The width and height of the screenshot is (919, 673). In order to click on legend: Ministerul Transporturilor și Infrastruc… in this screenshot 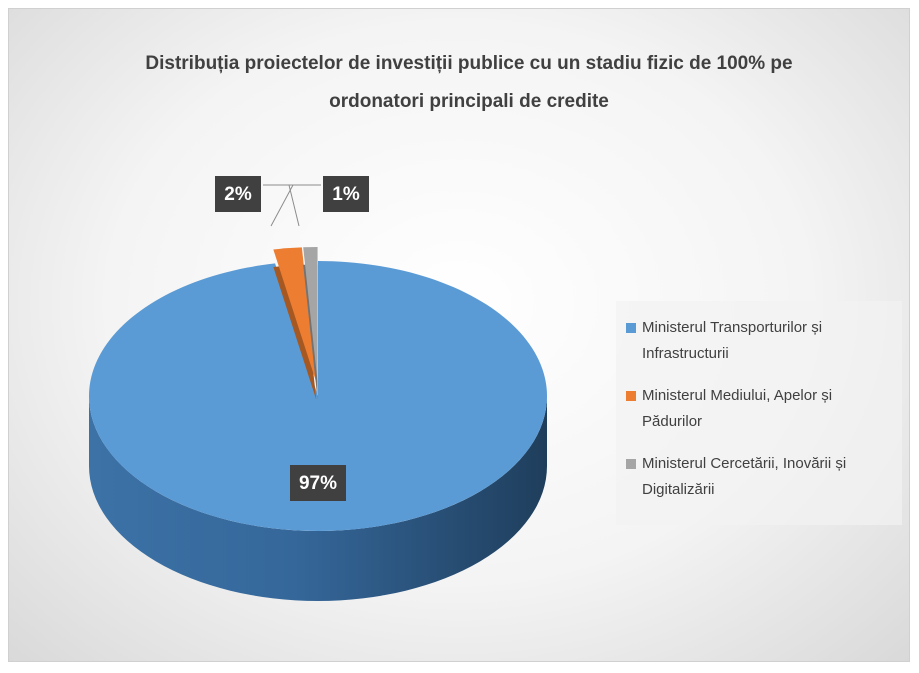, I will do `click(759, 413)`.